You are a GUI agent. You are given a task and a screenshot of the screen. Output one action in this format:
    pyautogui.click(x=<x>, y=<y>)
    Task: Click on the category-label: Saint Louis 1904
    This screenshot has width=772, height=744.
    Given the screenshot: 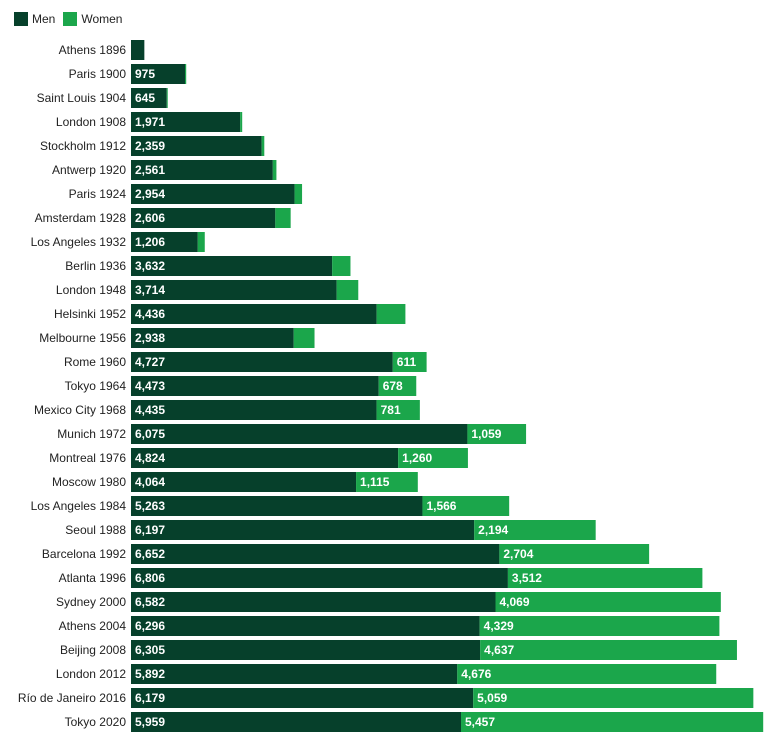 What is the action you would take?
    pyautogui.click(x=82, y=98)
    